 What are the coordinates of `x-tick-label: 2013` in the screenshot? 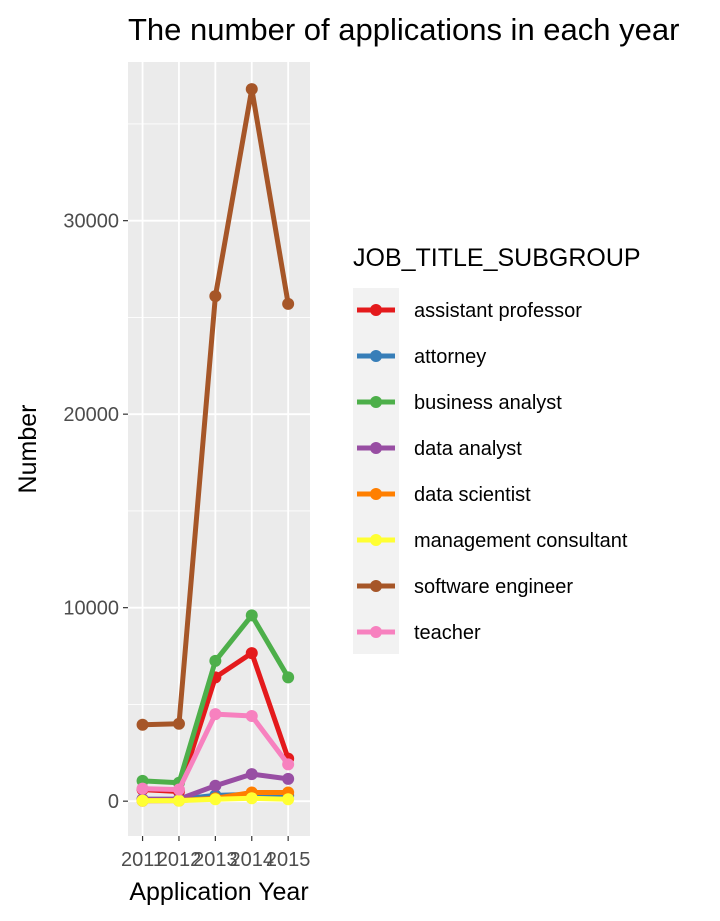 It's located at (215, 860).